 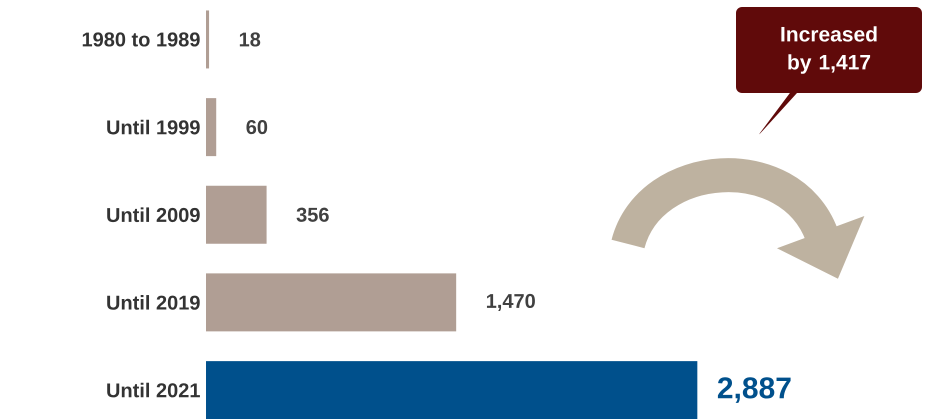 What do you see at coordinates (153, 390) in the screenshot?
I see `y-tick-label: Until 2021` at bounding box center [153, 390].